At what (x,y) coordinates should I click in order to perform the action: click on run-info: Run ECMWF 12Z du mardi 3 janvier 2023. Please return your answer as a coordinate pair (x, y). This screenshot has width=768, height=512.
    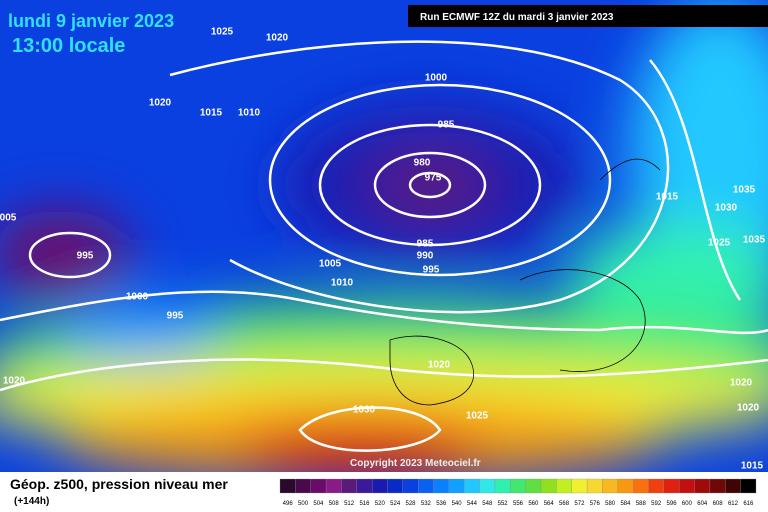
    Looking at the image, I should click on (517, 17).